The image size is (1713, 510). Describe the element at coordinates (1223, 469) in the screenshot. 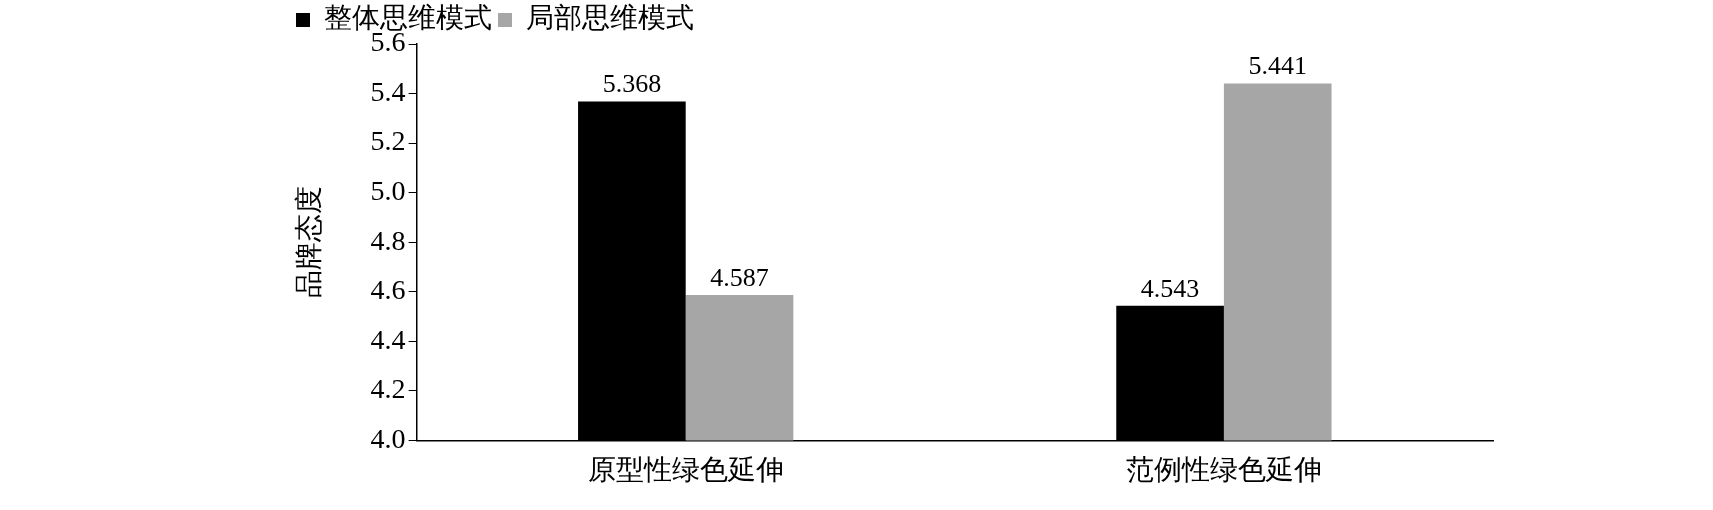

I see `x-tick-label: 范例性绿色延伸` at that location.